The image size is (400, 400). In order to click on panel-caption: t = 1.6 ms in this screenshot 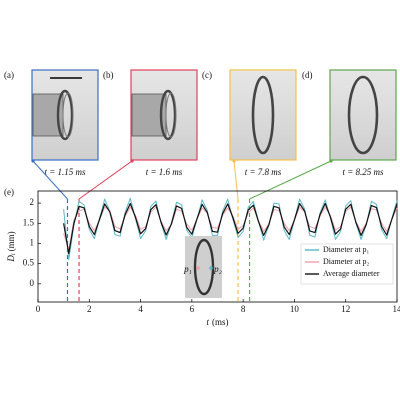, I will do `click(164, 172)`.